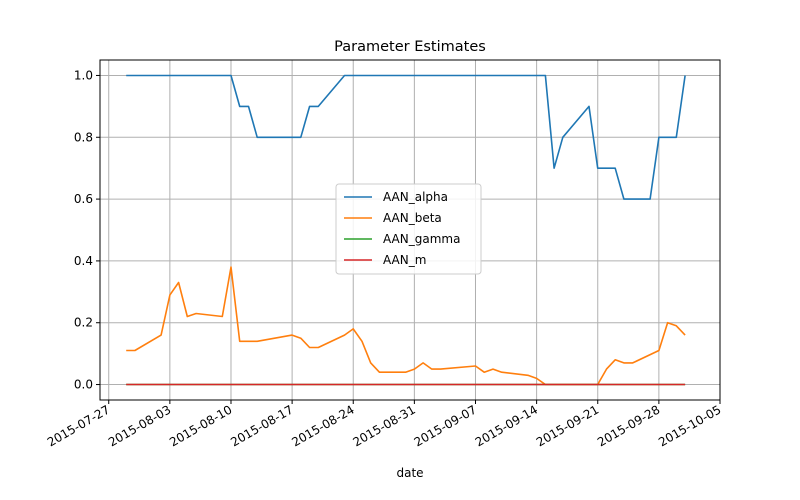  I want to click on legend-box, so click(408, 229).